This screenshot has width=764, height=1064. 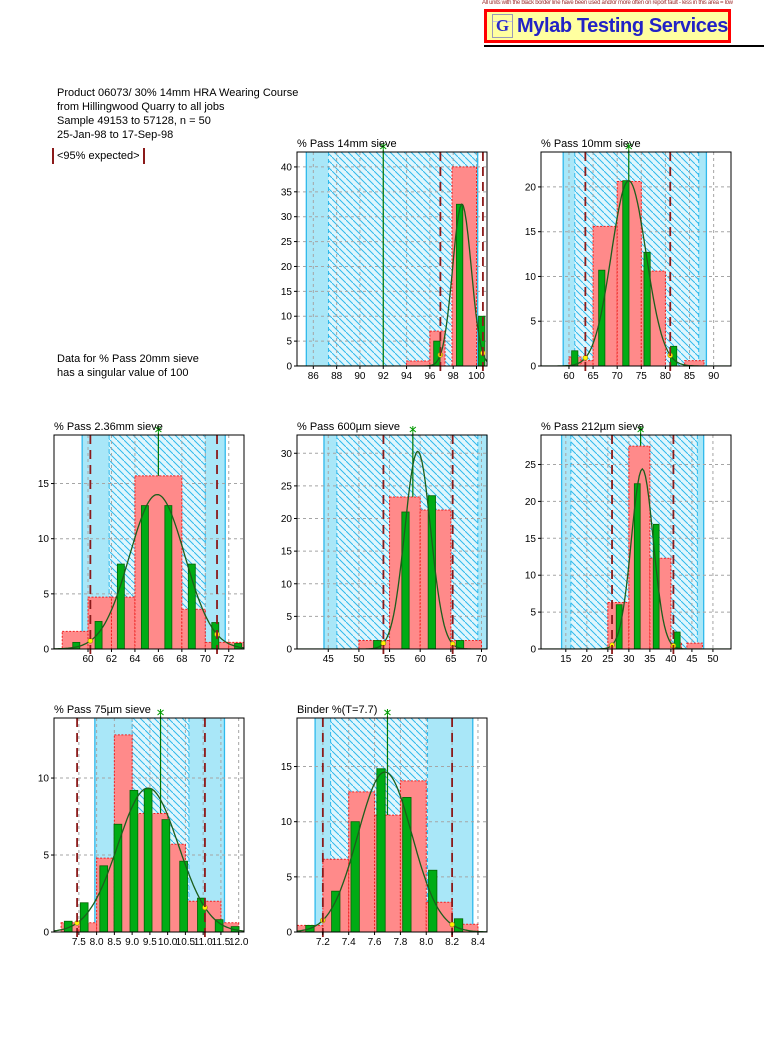 I want to click on svg-text: 10.5, so click(x=186, y=942).